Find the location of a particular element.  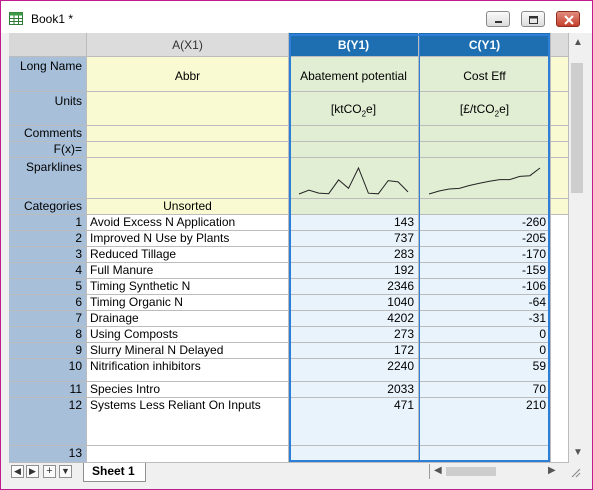

row-header: 10 is located at coordinates (48, 370).